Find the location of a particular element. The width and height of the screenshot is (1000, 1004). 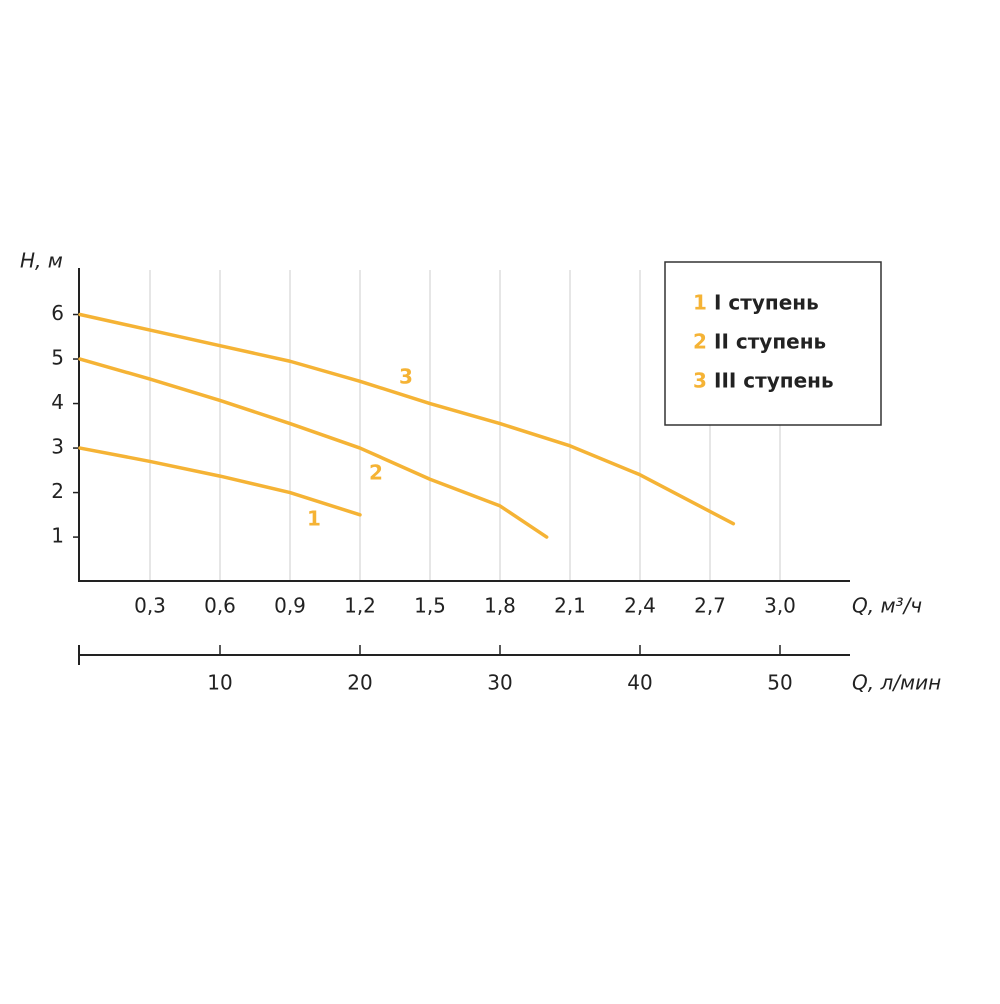

legend-box is located at coordinates (773, 343).